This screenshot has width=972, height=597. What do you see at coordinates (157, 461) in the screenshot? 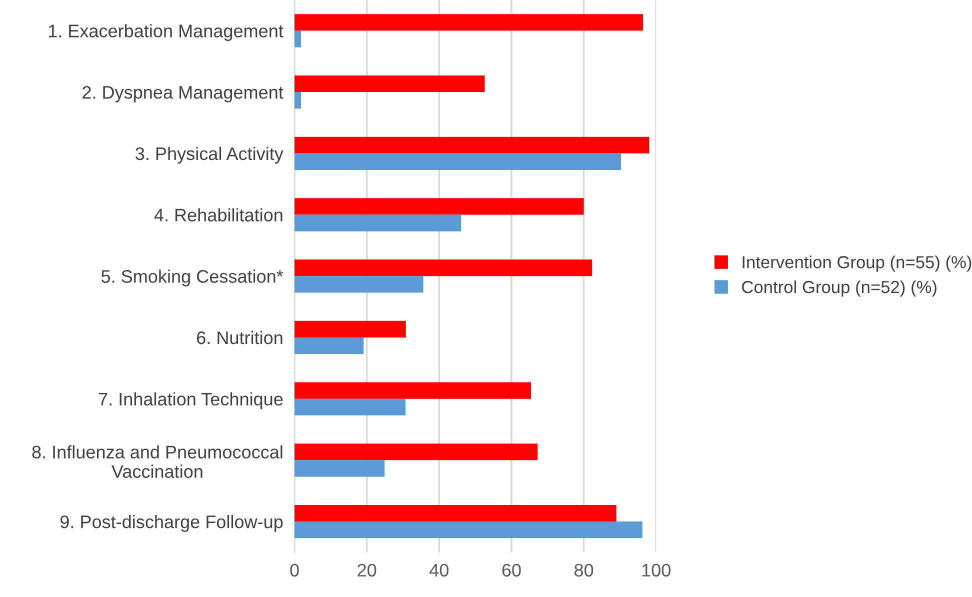
I see `y-tick-label: 8. Influenza and Pneumococcal Vaccination` at bounding box center [157, 461].